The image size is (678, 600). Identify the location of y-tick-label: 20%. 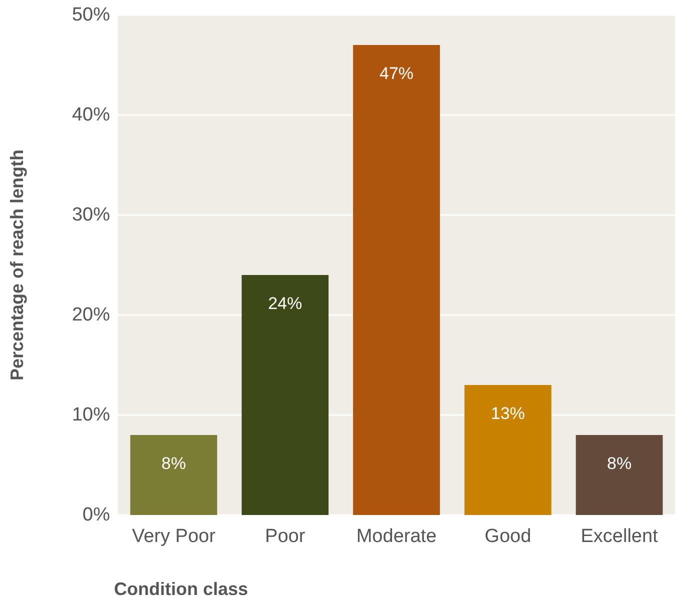
(91, 315).